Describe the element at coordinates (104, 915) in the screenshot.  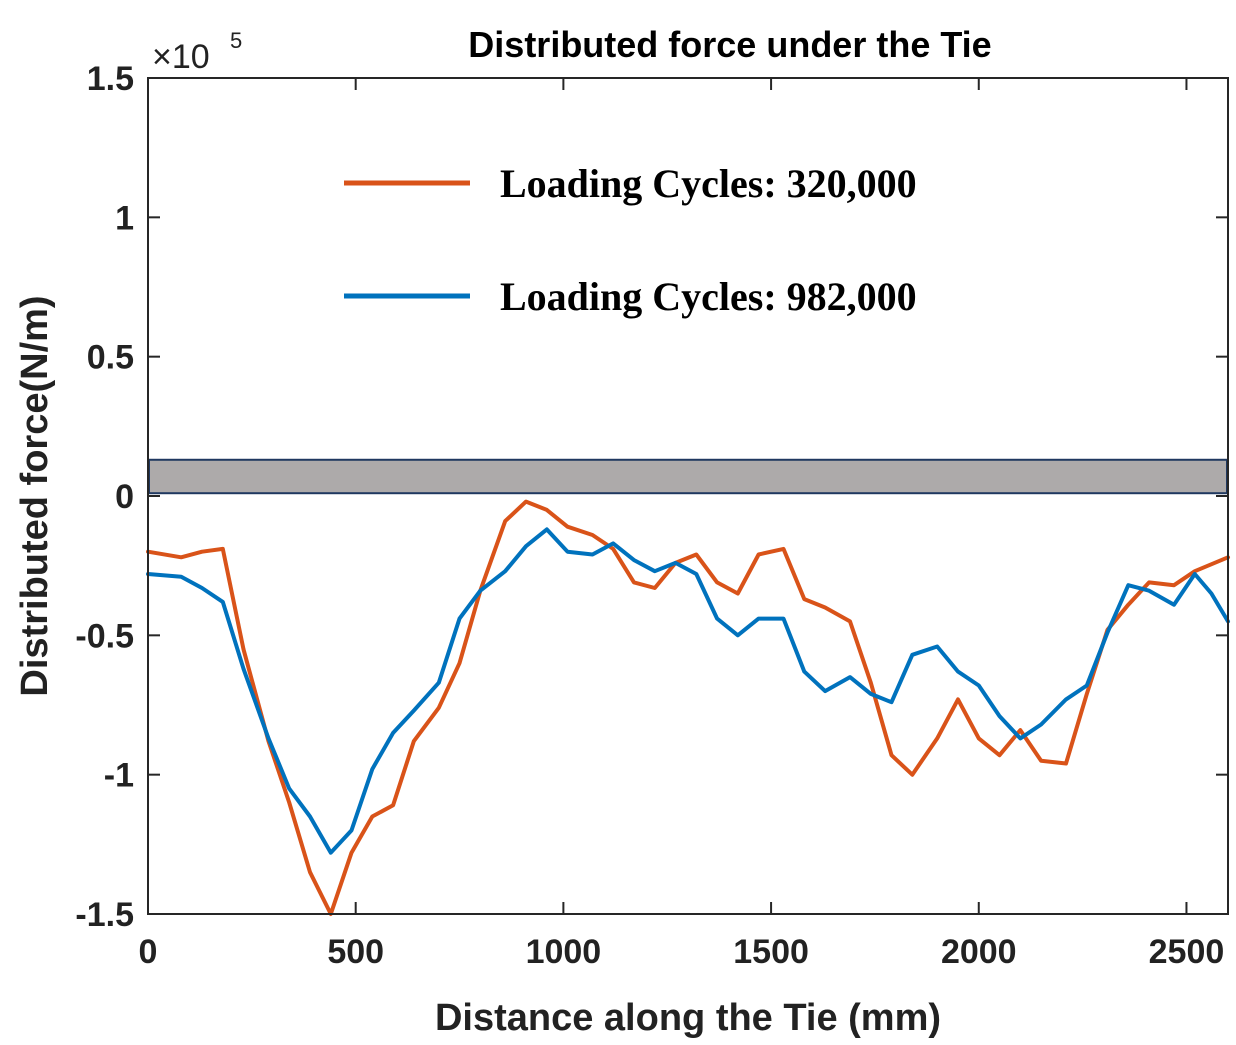
I see `y-tick-label: -1.5` at that location.